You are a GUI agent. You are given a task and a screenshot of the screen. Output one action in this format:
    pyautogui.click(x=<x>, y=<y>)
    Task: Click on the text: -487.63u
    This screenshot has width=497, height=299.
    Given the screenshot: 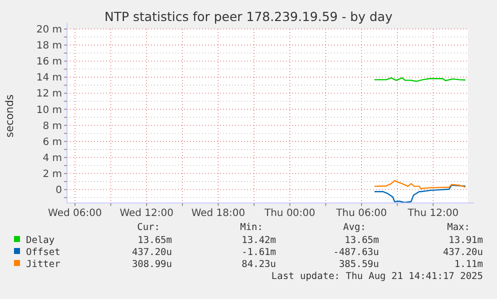 What is the action you would take?
    pyautogui.click(x=356, y=252)
    